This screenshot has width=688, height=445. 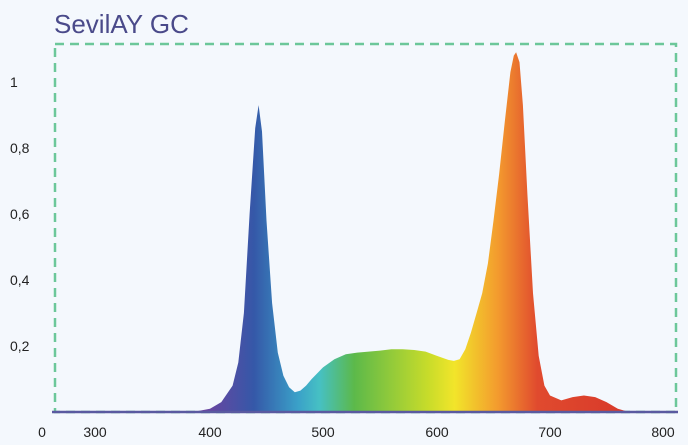 I want to click on chart-title: SevilAY GC, so click(x=121, y=24).